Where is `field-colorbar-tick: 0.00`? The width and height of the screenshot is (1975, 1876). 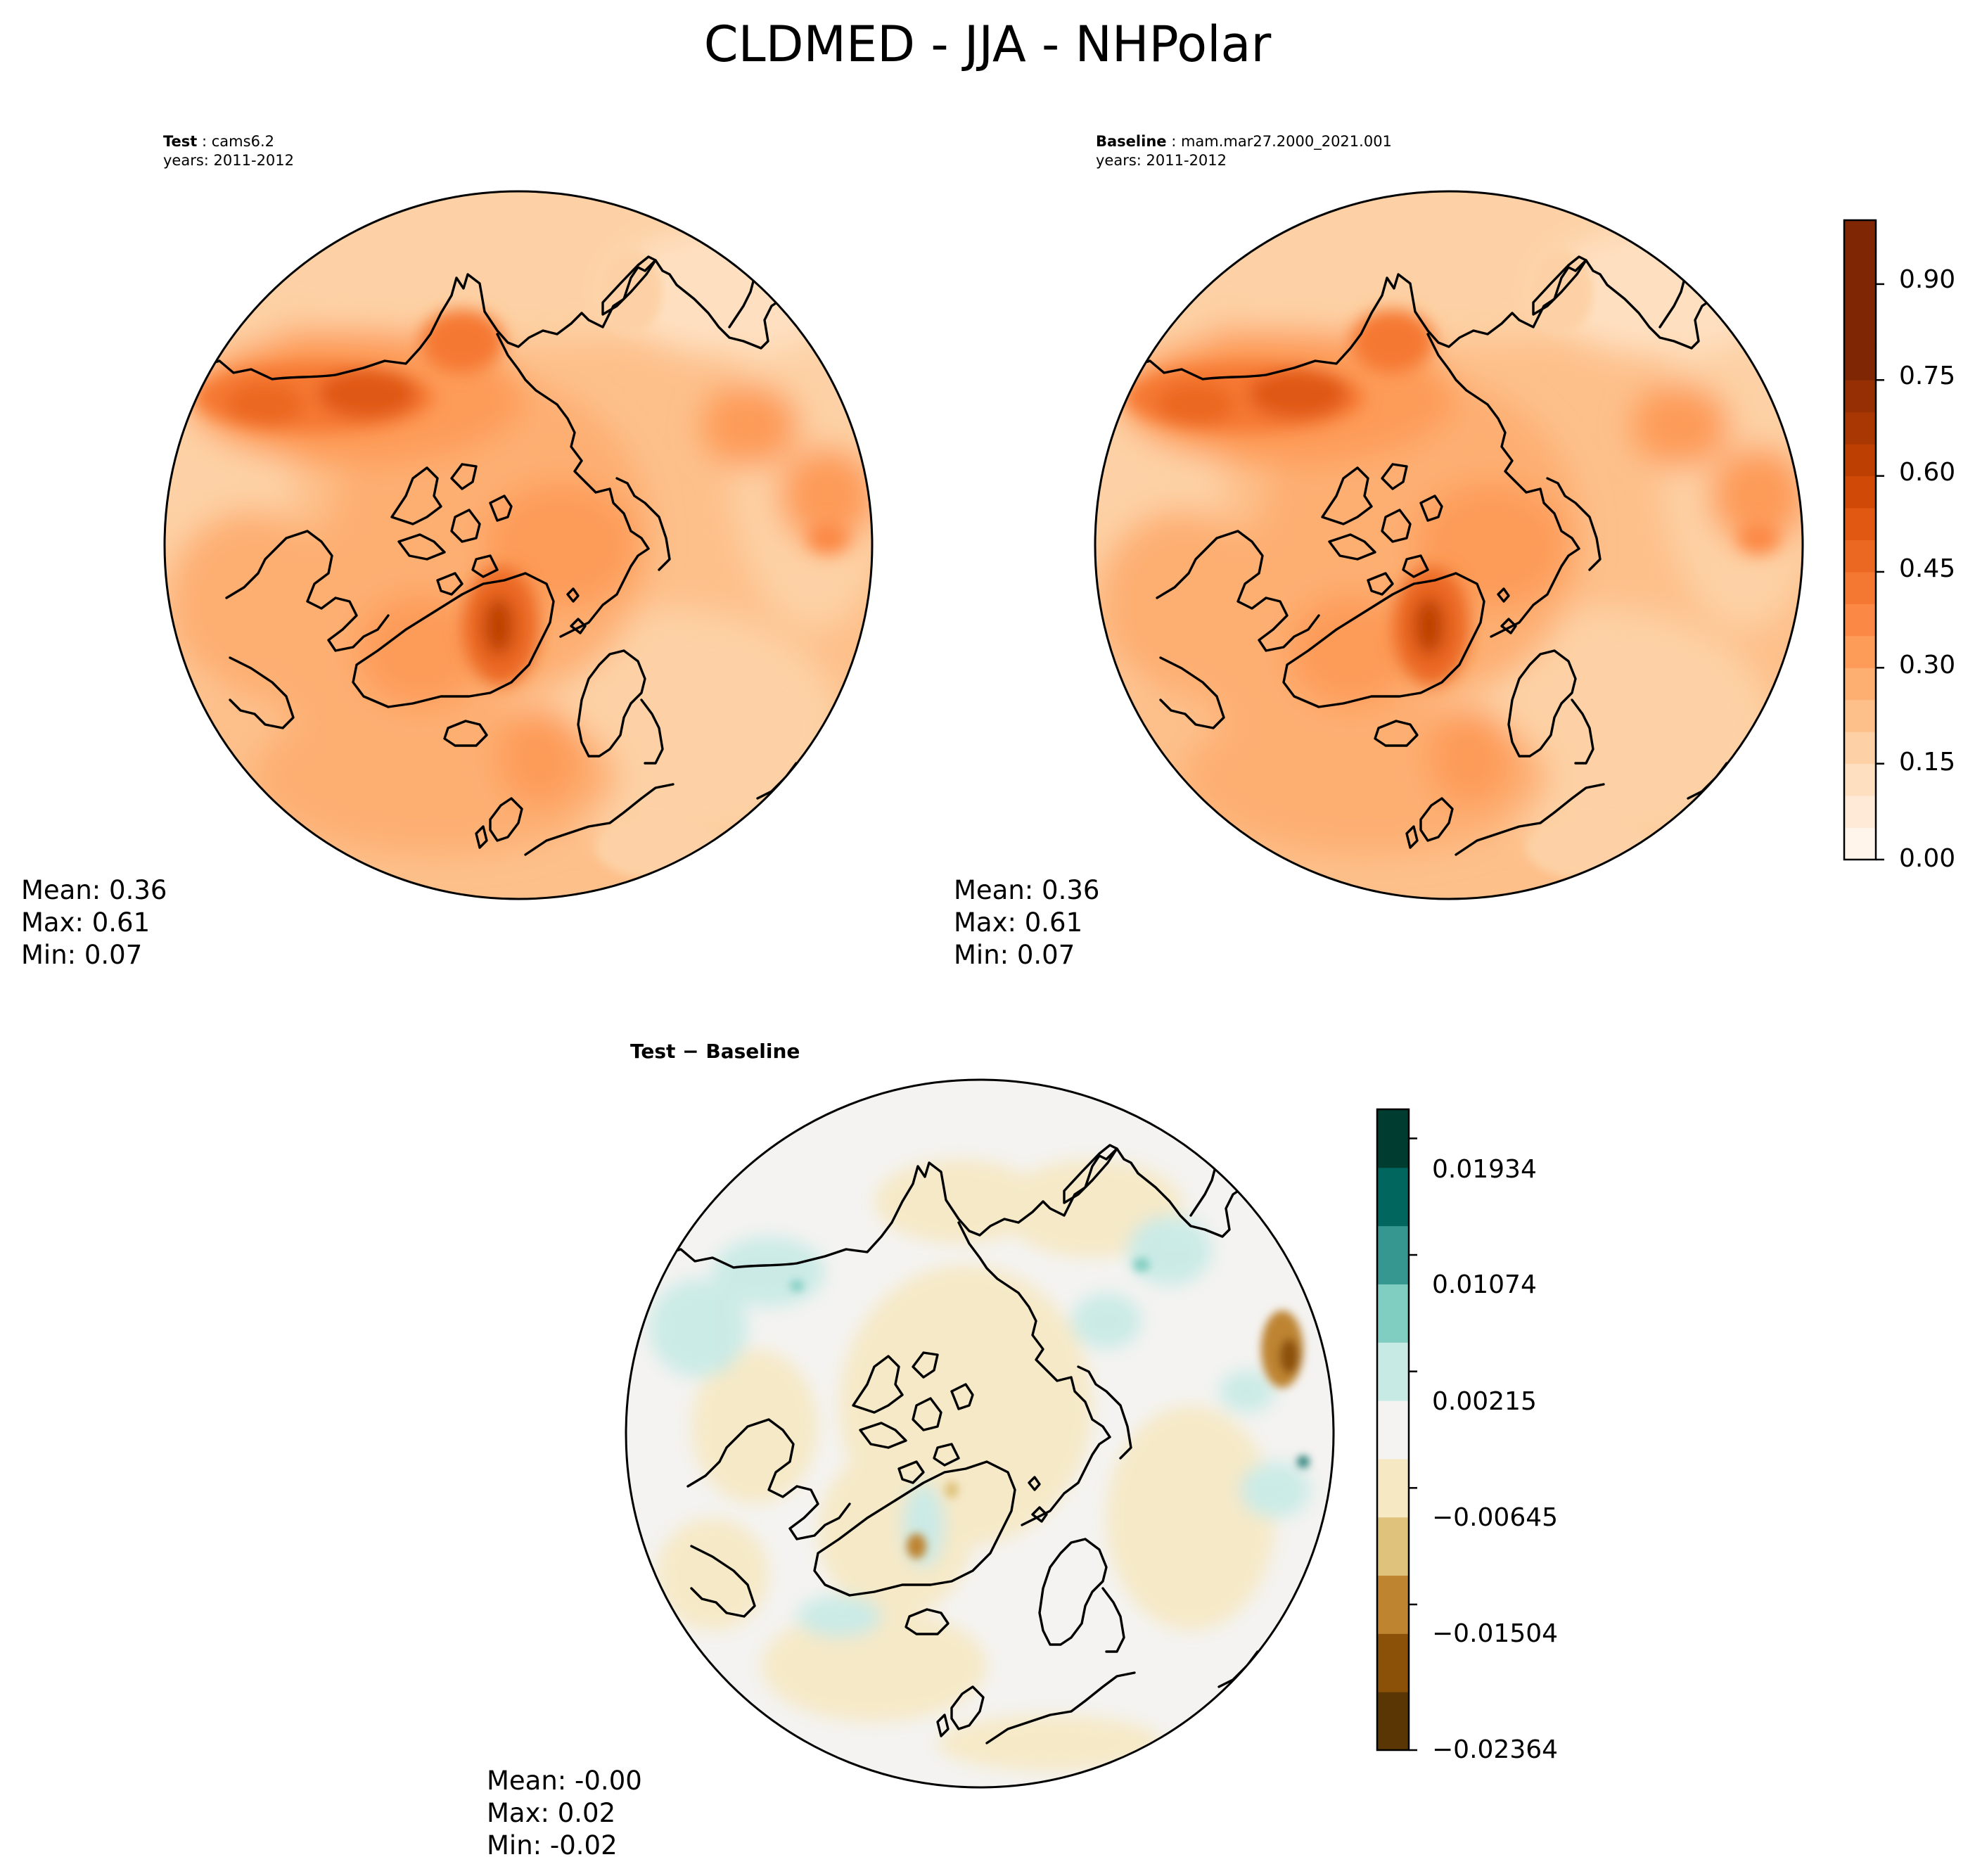
field-colorbar-tick: 0.00 is located at coordinates (1927, 858).